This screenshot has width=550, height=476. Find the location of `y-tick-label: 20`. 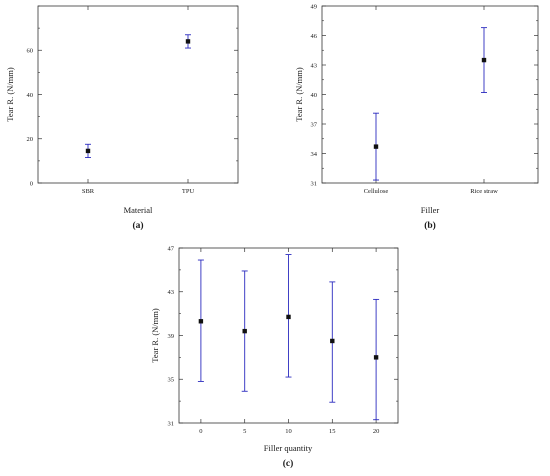

y-tick-label: 20 is located at coordinates (30, 139).